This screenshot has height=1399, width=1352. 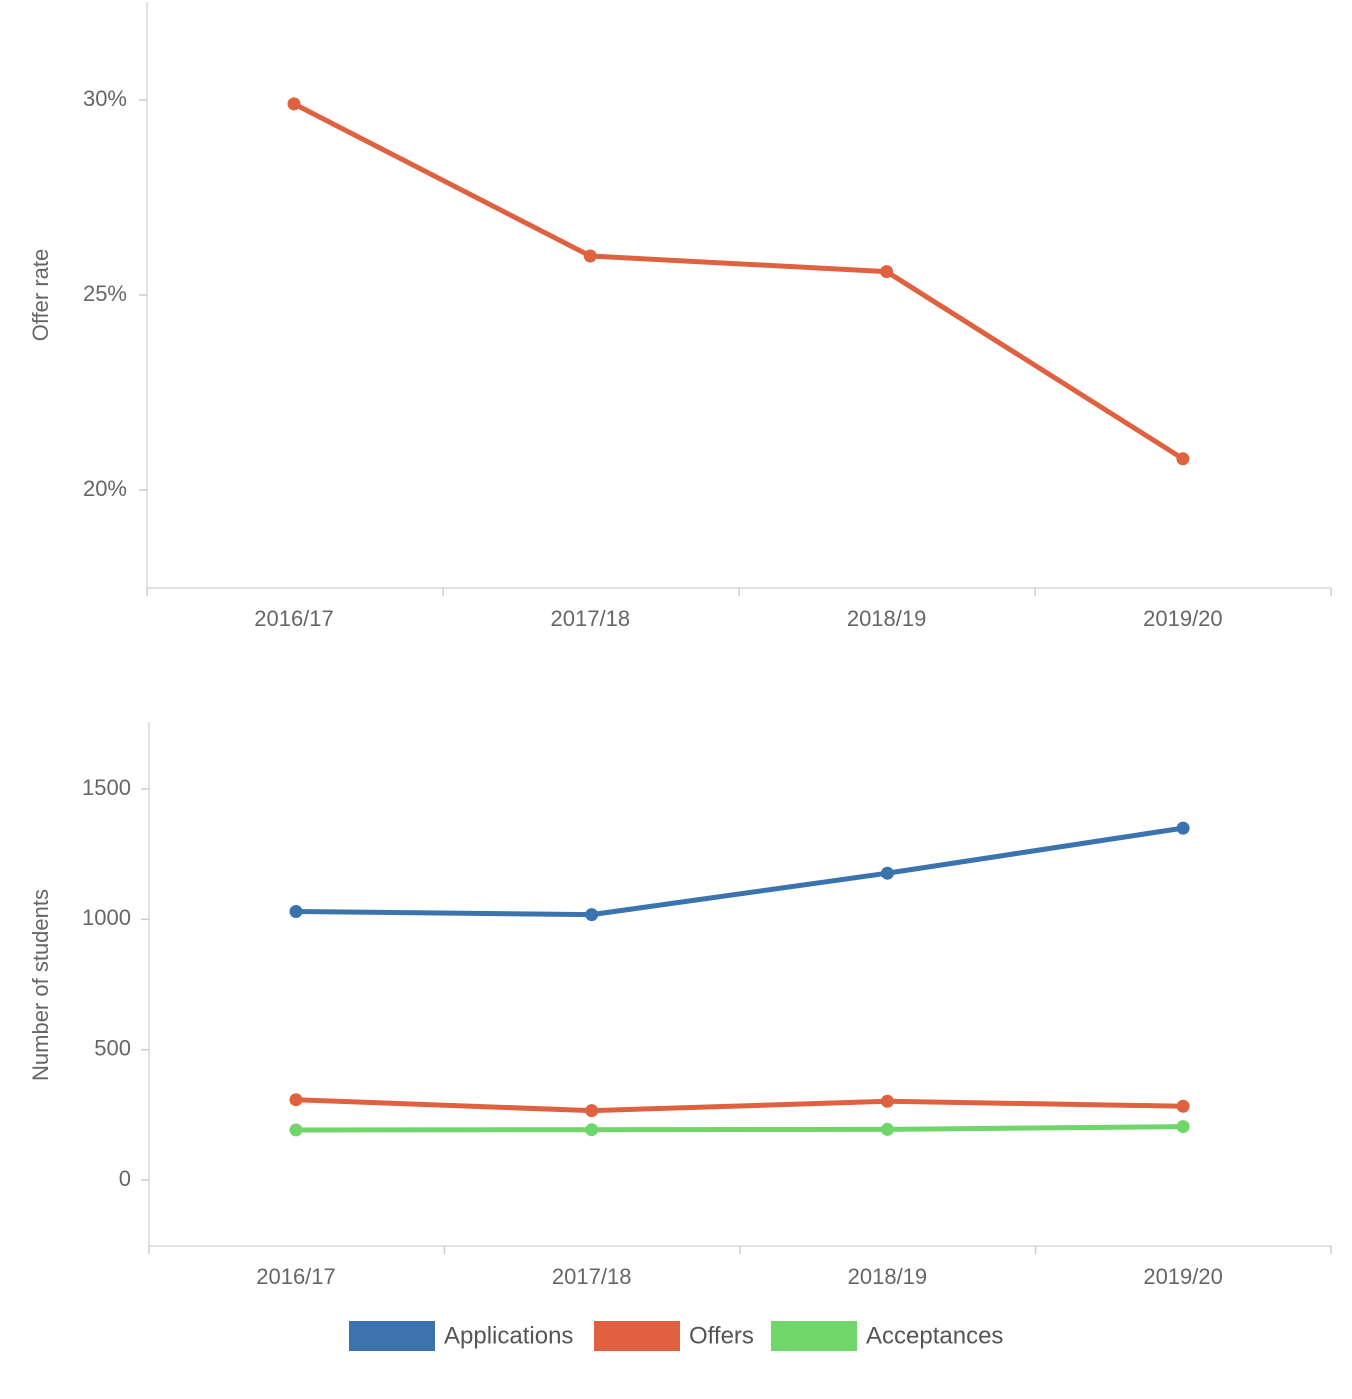 I want to click on legend-label-offers: Offers, so click(x=721, y=1335).